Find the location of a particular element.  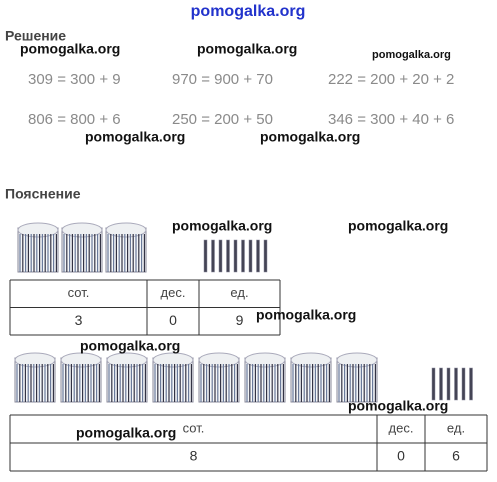

section-heading: Пояснение is located at coordinates (43, 194).